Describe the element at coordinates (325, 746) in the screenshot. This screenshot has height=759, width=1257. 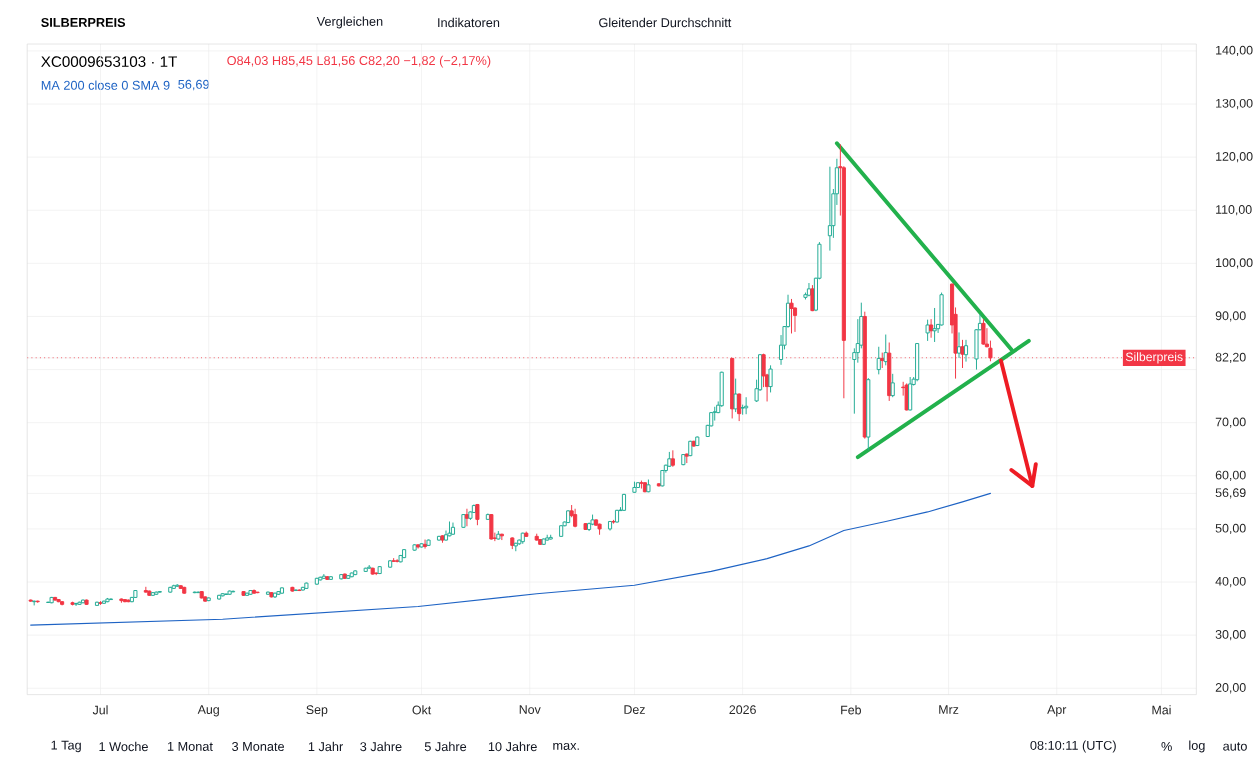
I see `text: 1 Jahr` at that location.